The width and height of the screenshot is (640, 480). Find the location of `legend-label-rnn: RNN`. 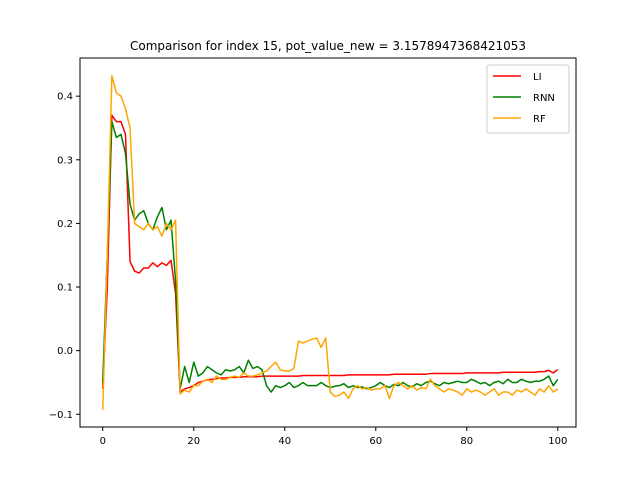

legend-label-rnn: RNN is located at coordinates (544, 98).